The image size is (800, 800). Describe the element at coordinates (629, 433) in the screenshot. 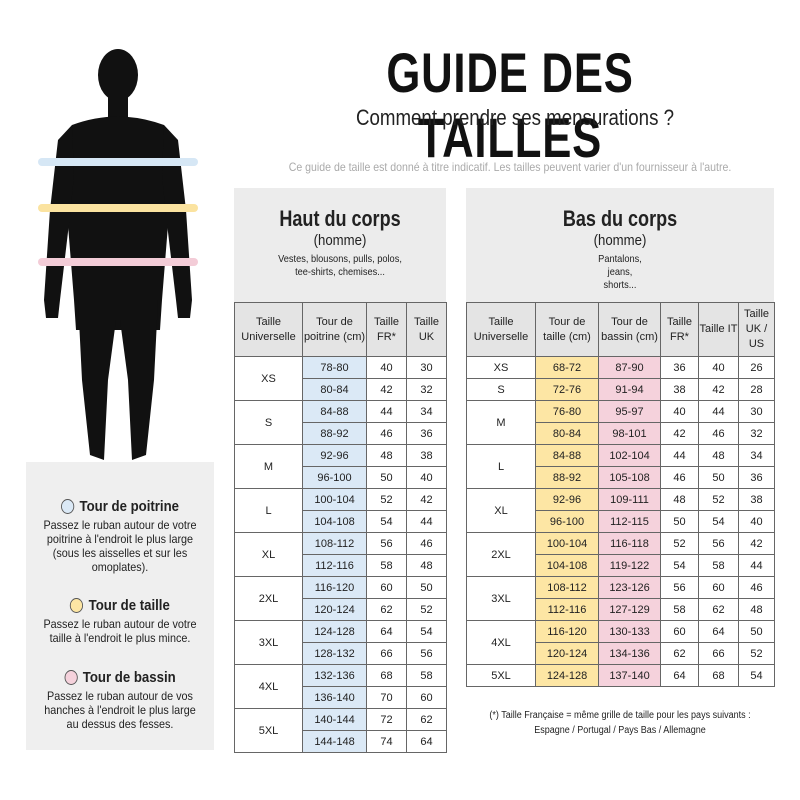

I see `cell: 98-101` at that location.